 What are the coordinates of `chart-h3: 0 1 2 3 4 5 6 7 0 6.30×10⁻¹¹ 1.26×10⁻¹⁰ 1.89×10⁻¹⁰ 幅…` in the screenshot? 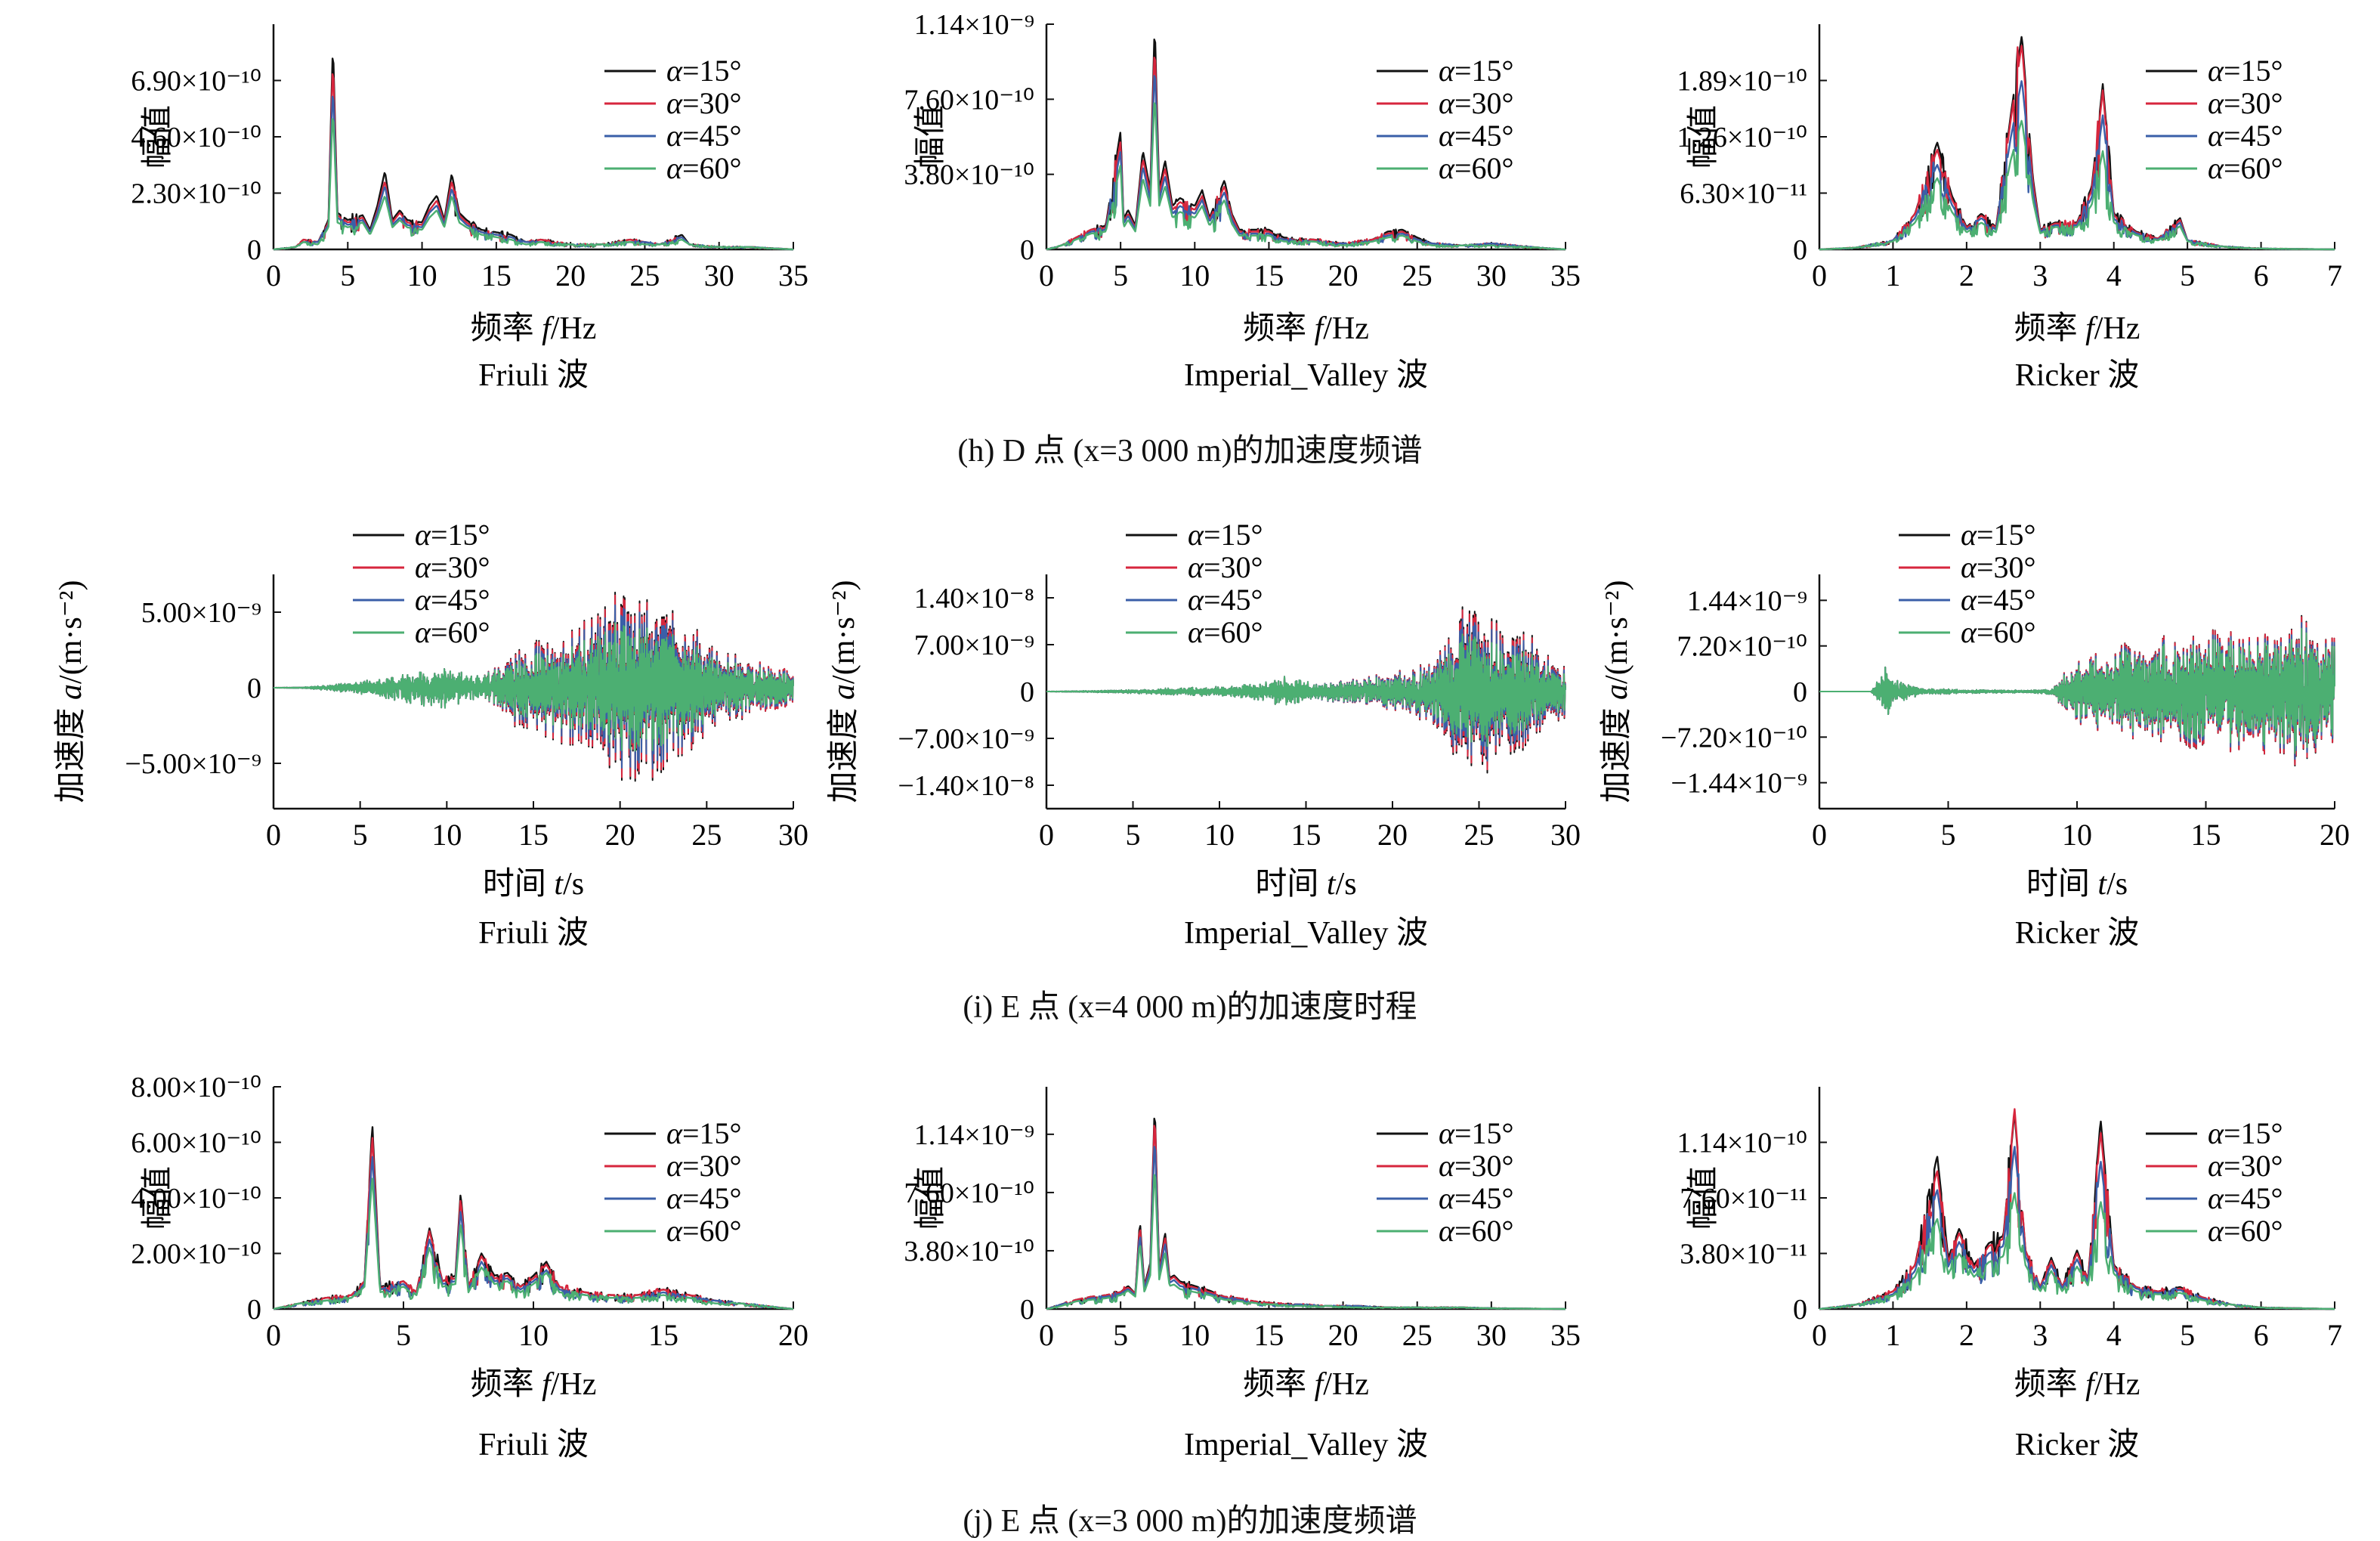 It's located at (2009, 208).